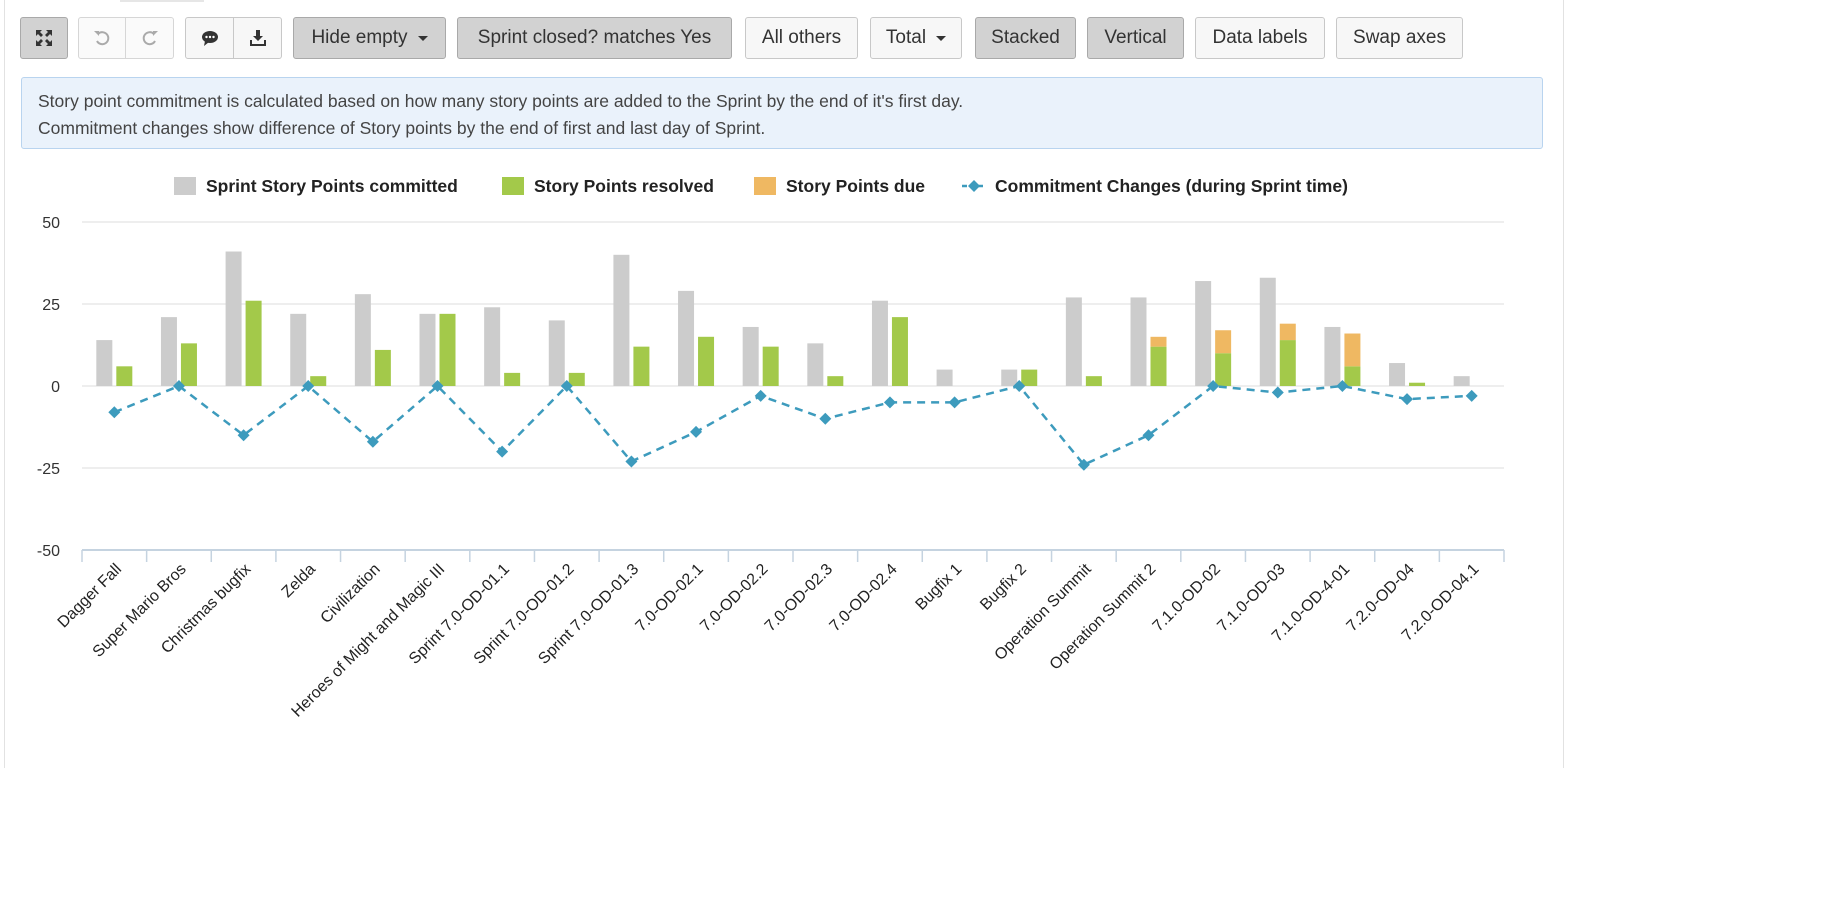 Image resolution: width=1840 pixels, height=900 pixels. I want to click on stacked-toggle: Stacked, so click(1025, 38).